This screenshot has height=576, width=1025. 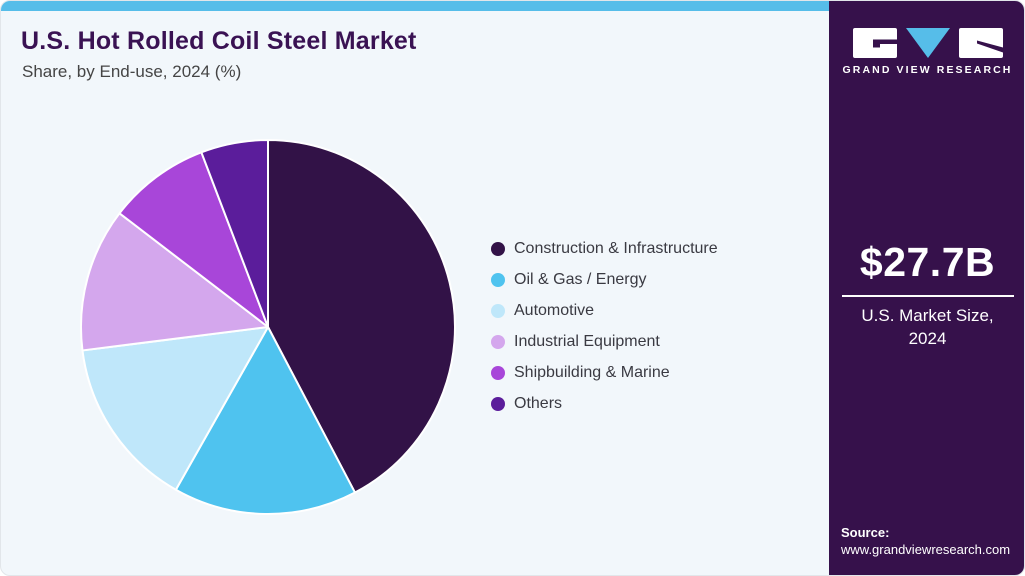 What do you see at coordinates (415, 6) in the screenshot?
I see `top-accent-bar` at bounding box center [415, 6].